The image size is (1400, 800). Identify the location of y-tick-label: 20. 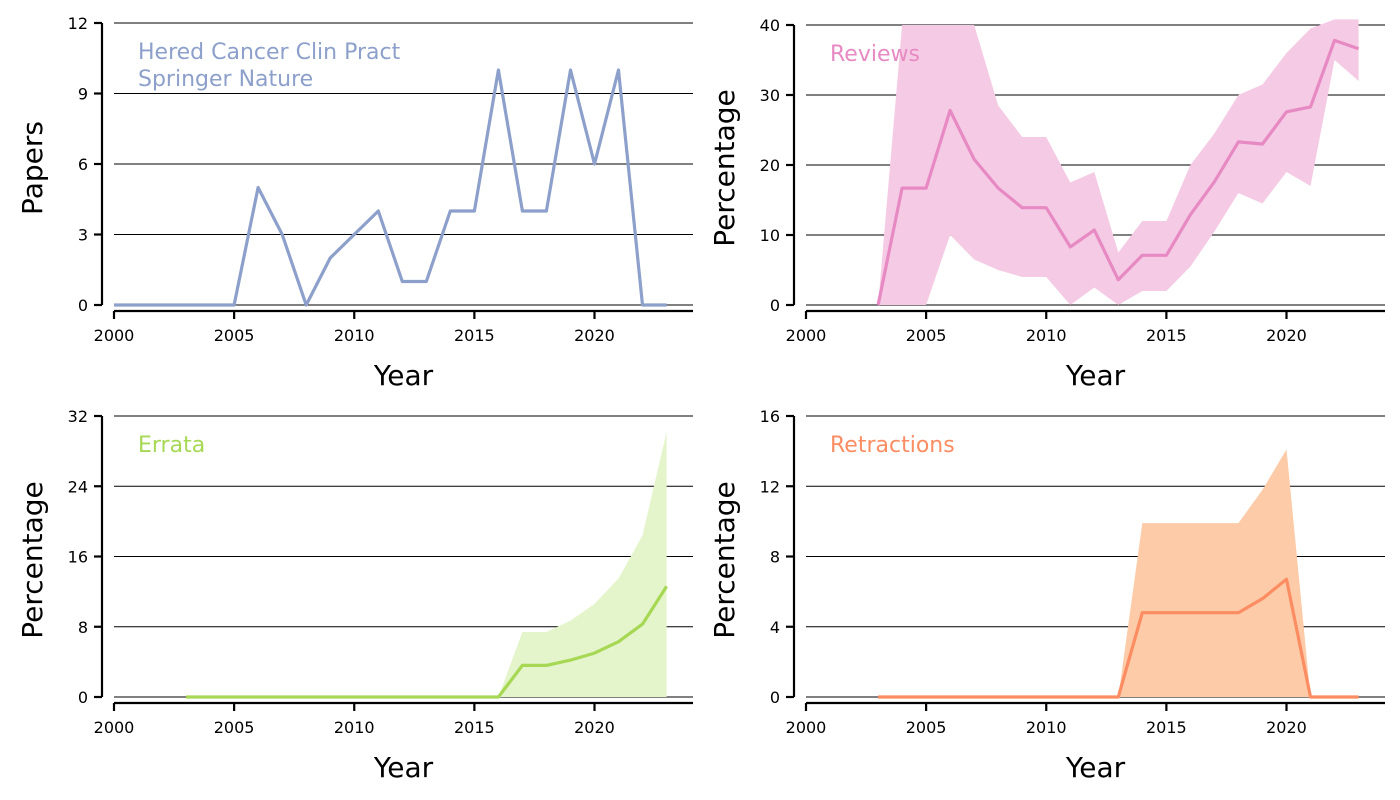
(770, 165).